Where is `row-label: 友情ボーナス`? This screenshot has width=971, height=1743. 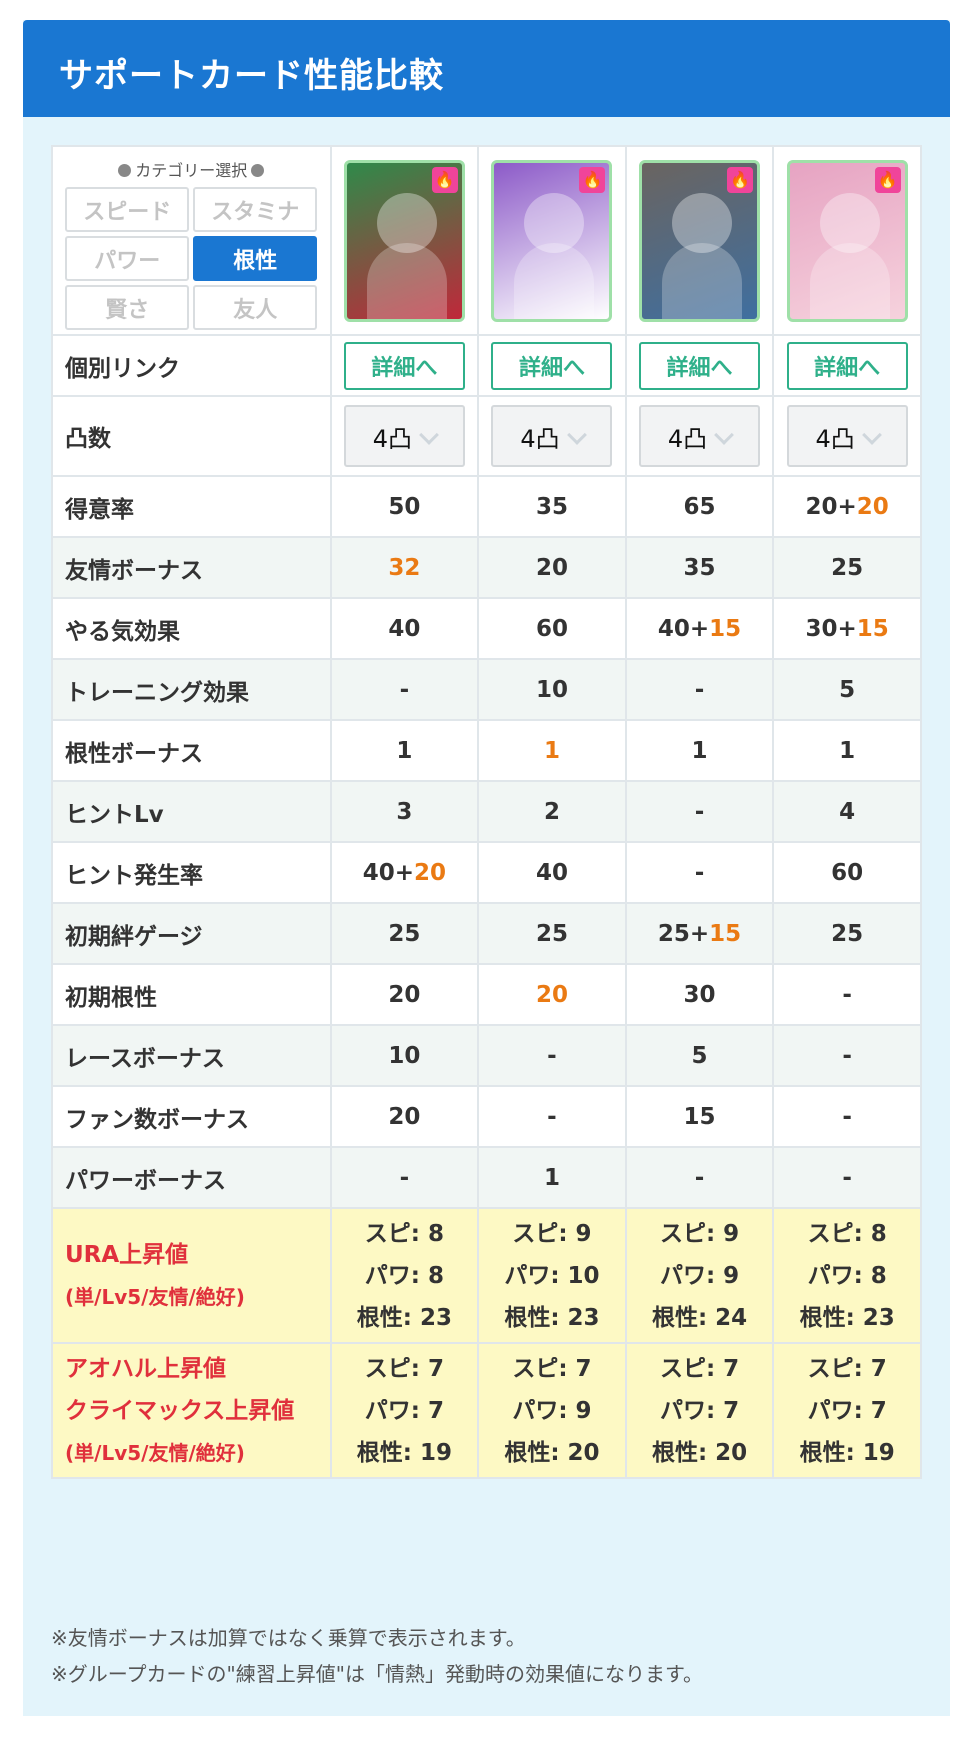
row-label: 友情ボーナス is located at coordinates (191, 567).